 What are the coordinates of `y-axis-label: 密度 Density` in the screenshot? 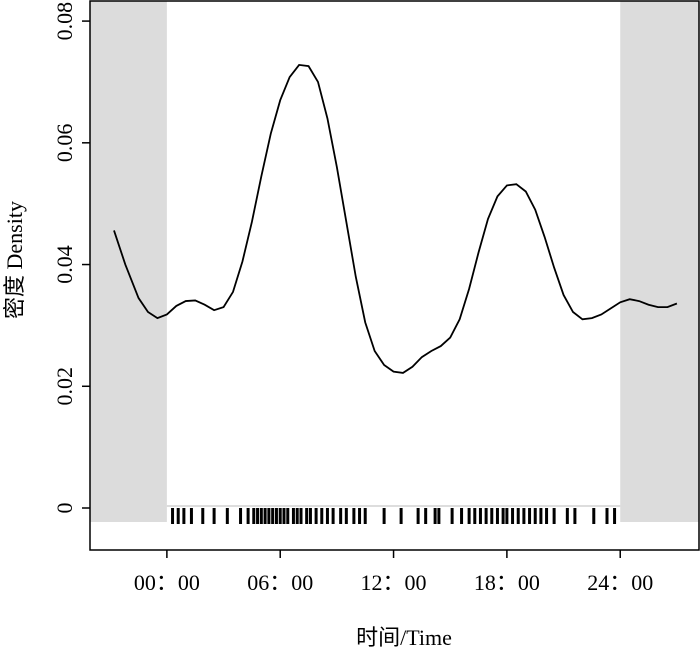 It's located at (14, 260).